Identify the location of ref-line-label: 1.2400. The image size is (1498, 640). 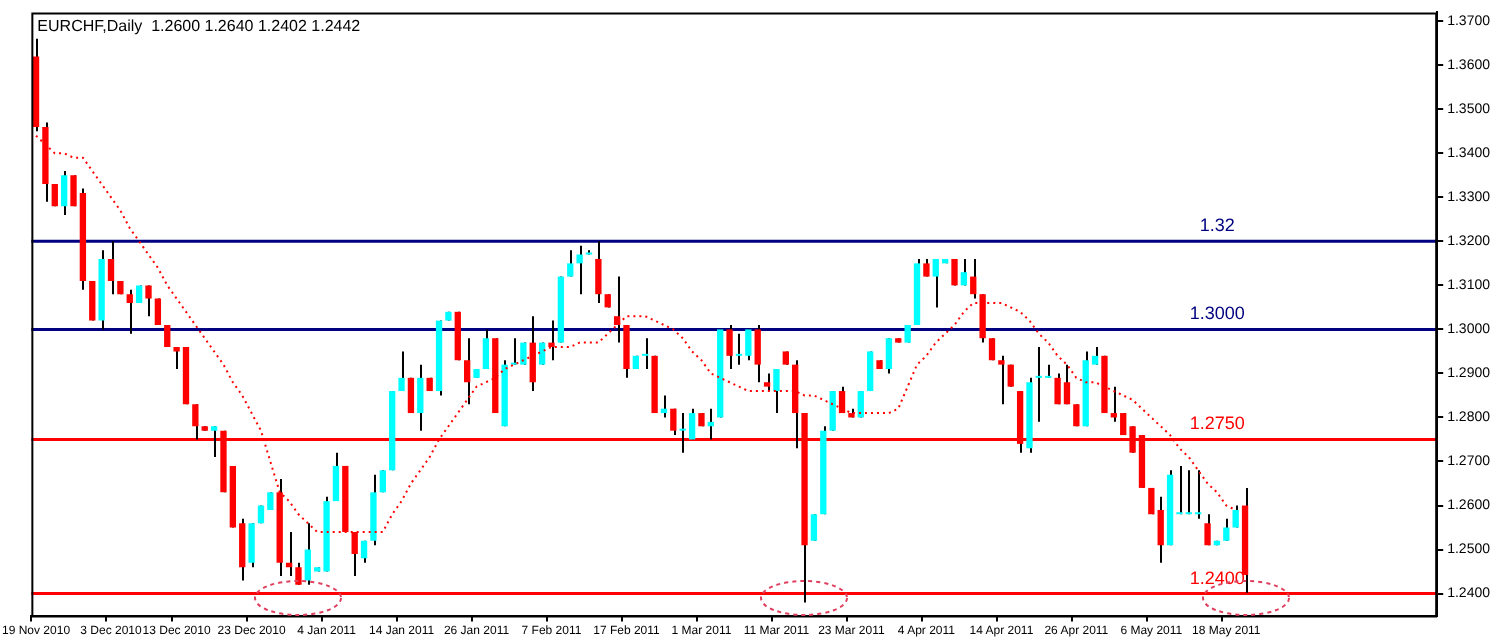
(1217, 577).